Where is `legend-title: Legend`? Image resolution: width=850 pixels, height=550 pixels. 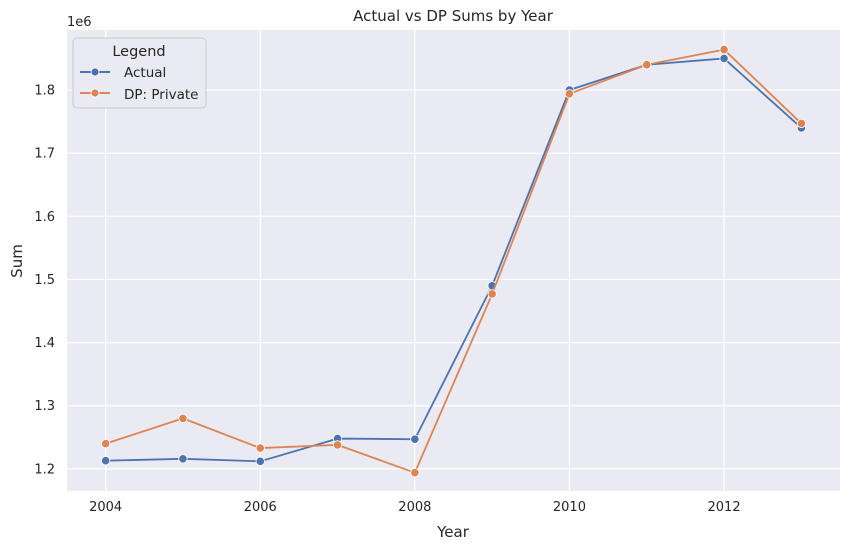 legend-title: Legend is located at coordinates (138, 52).